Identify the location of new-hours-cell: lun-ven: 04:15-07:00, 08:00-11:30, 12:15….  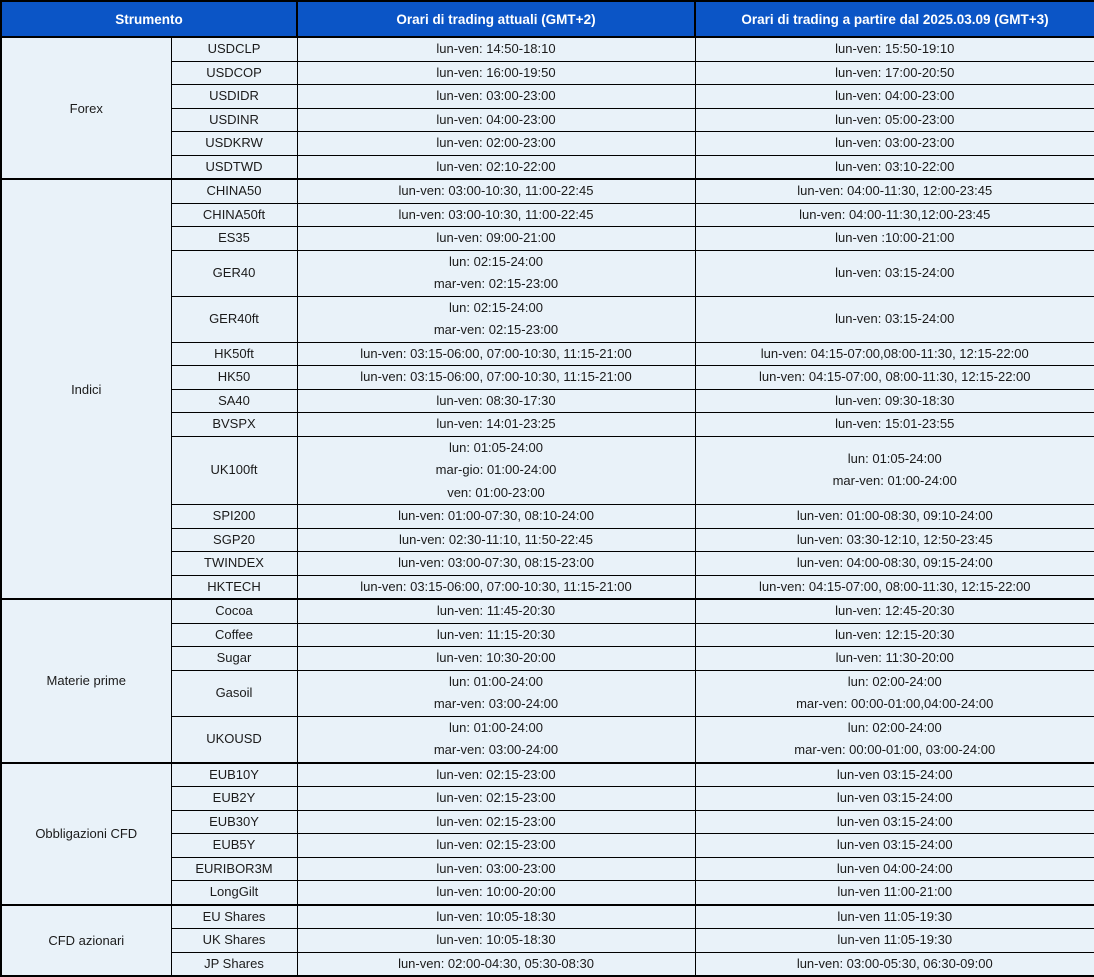
(894, 587).